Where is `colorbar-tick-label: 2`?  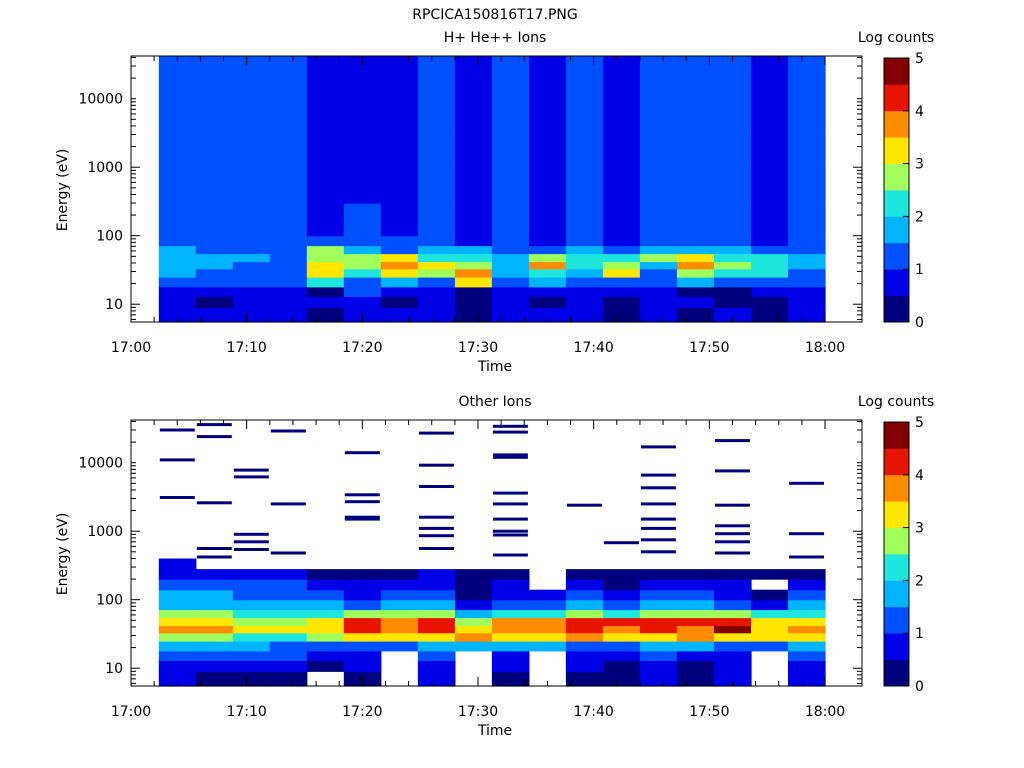
colorbar-tick-label: 2 is located at coordinates (919, 217).